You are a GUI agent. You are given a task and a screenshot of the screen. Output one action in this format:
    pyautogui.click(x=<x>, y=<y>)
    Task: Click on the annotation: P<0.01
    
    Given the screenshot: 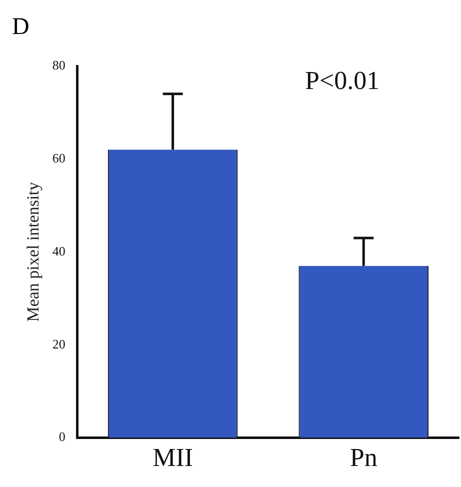 What is the action you would take?
    pyautogui.click(x=342, y=81)
    